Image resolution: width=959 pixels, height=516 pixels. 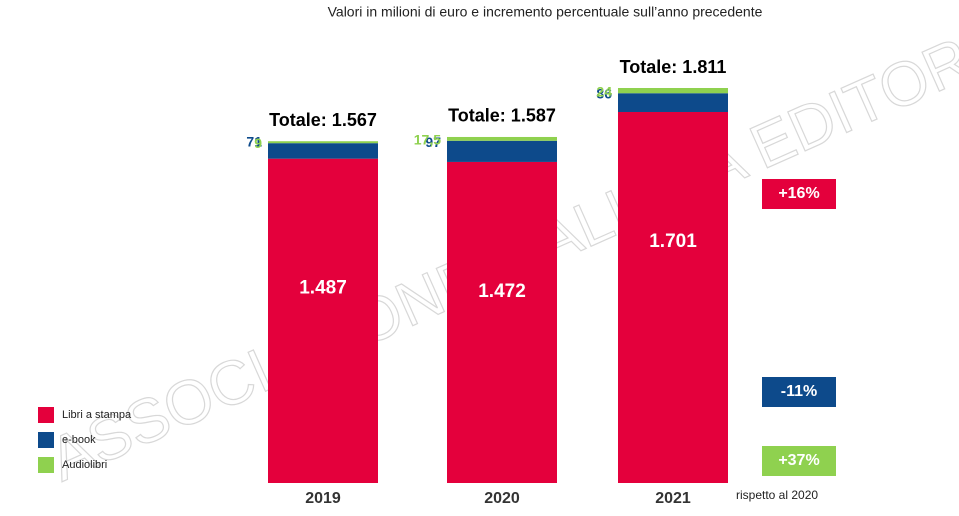 I want to click on change-note: rispetto al 2020, so click(x=777, y=495).